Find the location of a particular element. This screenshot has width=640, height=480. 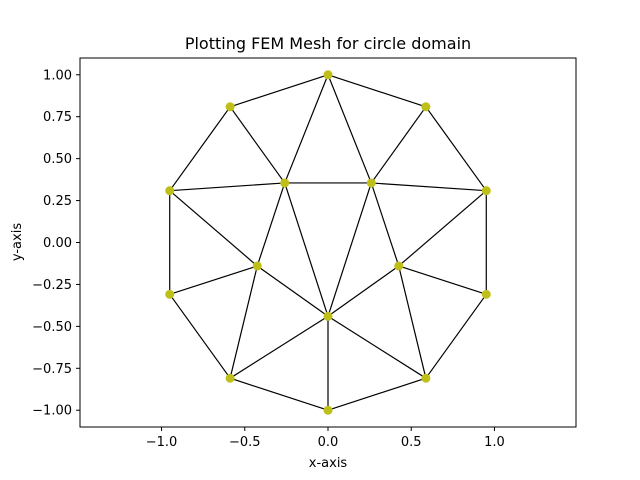

y-axis-label: y-axis is located at coordinates (17, 242).